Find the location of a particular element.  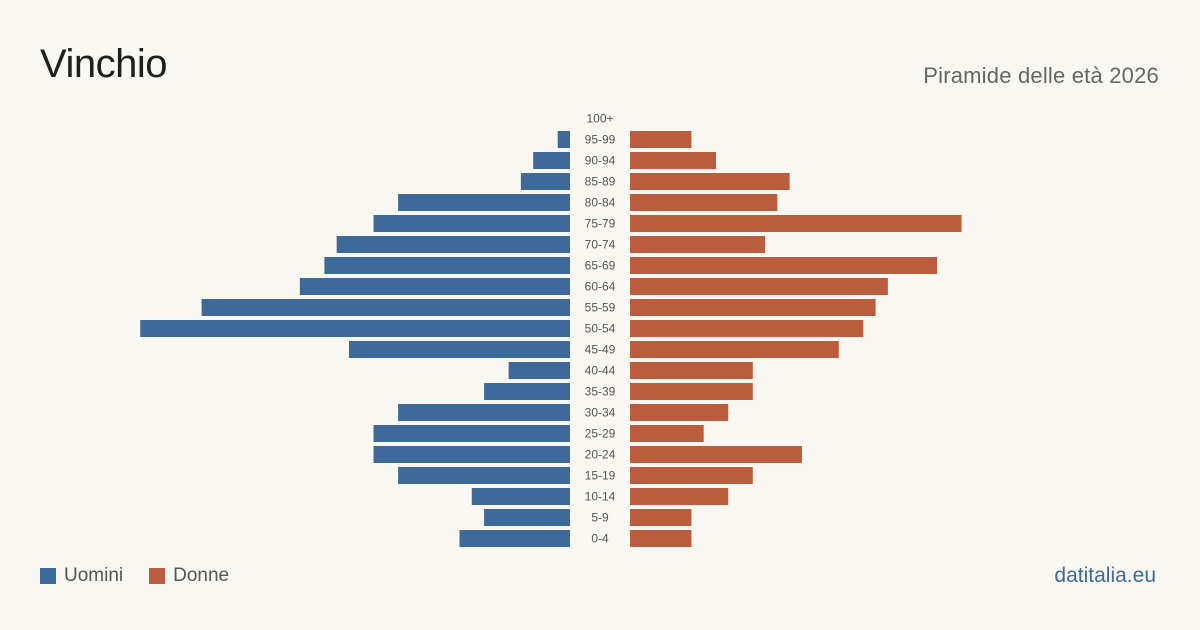

age-group-label: 100+ is located at coordinates (599, 119).